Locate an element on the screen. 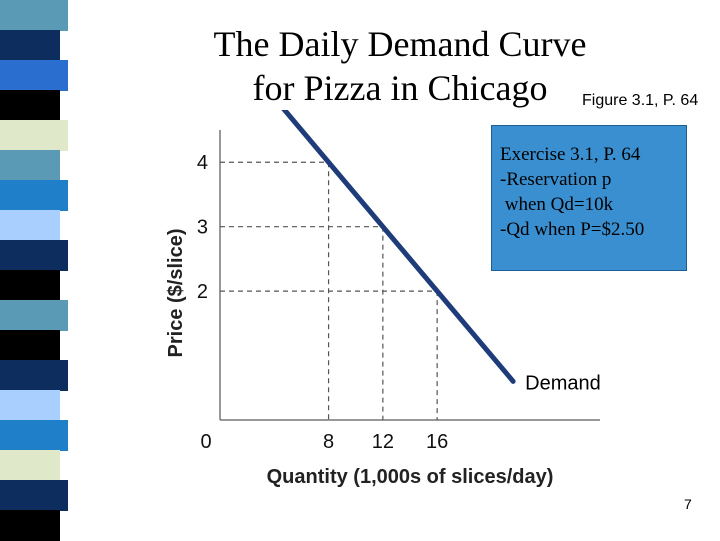  exercise-line: -Qd when P=$2.50 is located at coordinates (572, 229).